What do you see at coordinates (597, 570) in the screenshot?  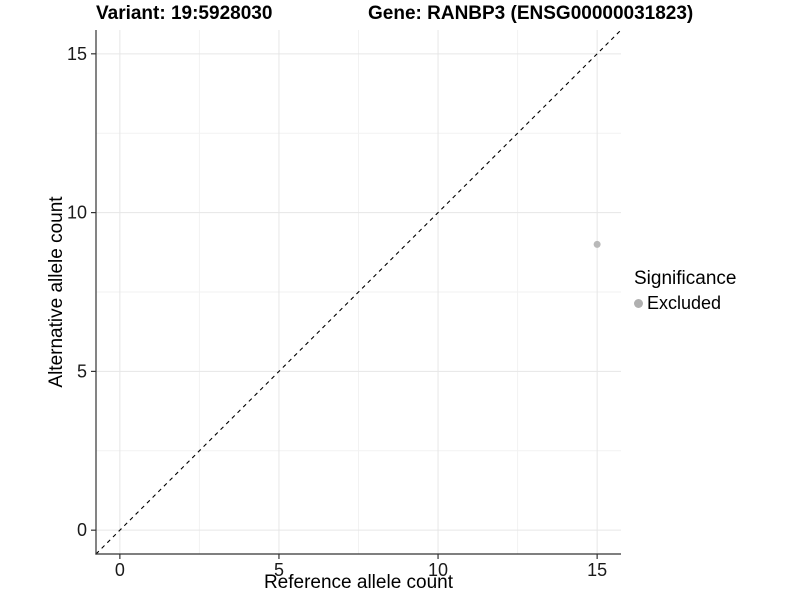 I see `x-tick-label: 15` at bounding box center [597, 570].